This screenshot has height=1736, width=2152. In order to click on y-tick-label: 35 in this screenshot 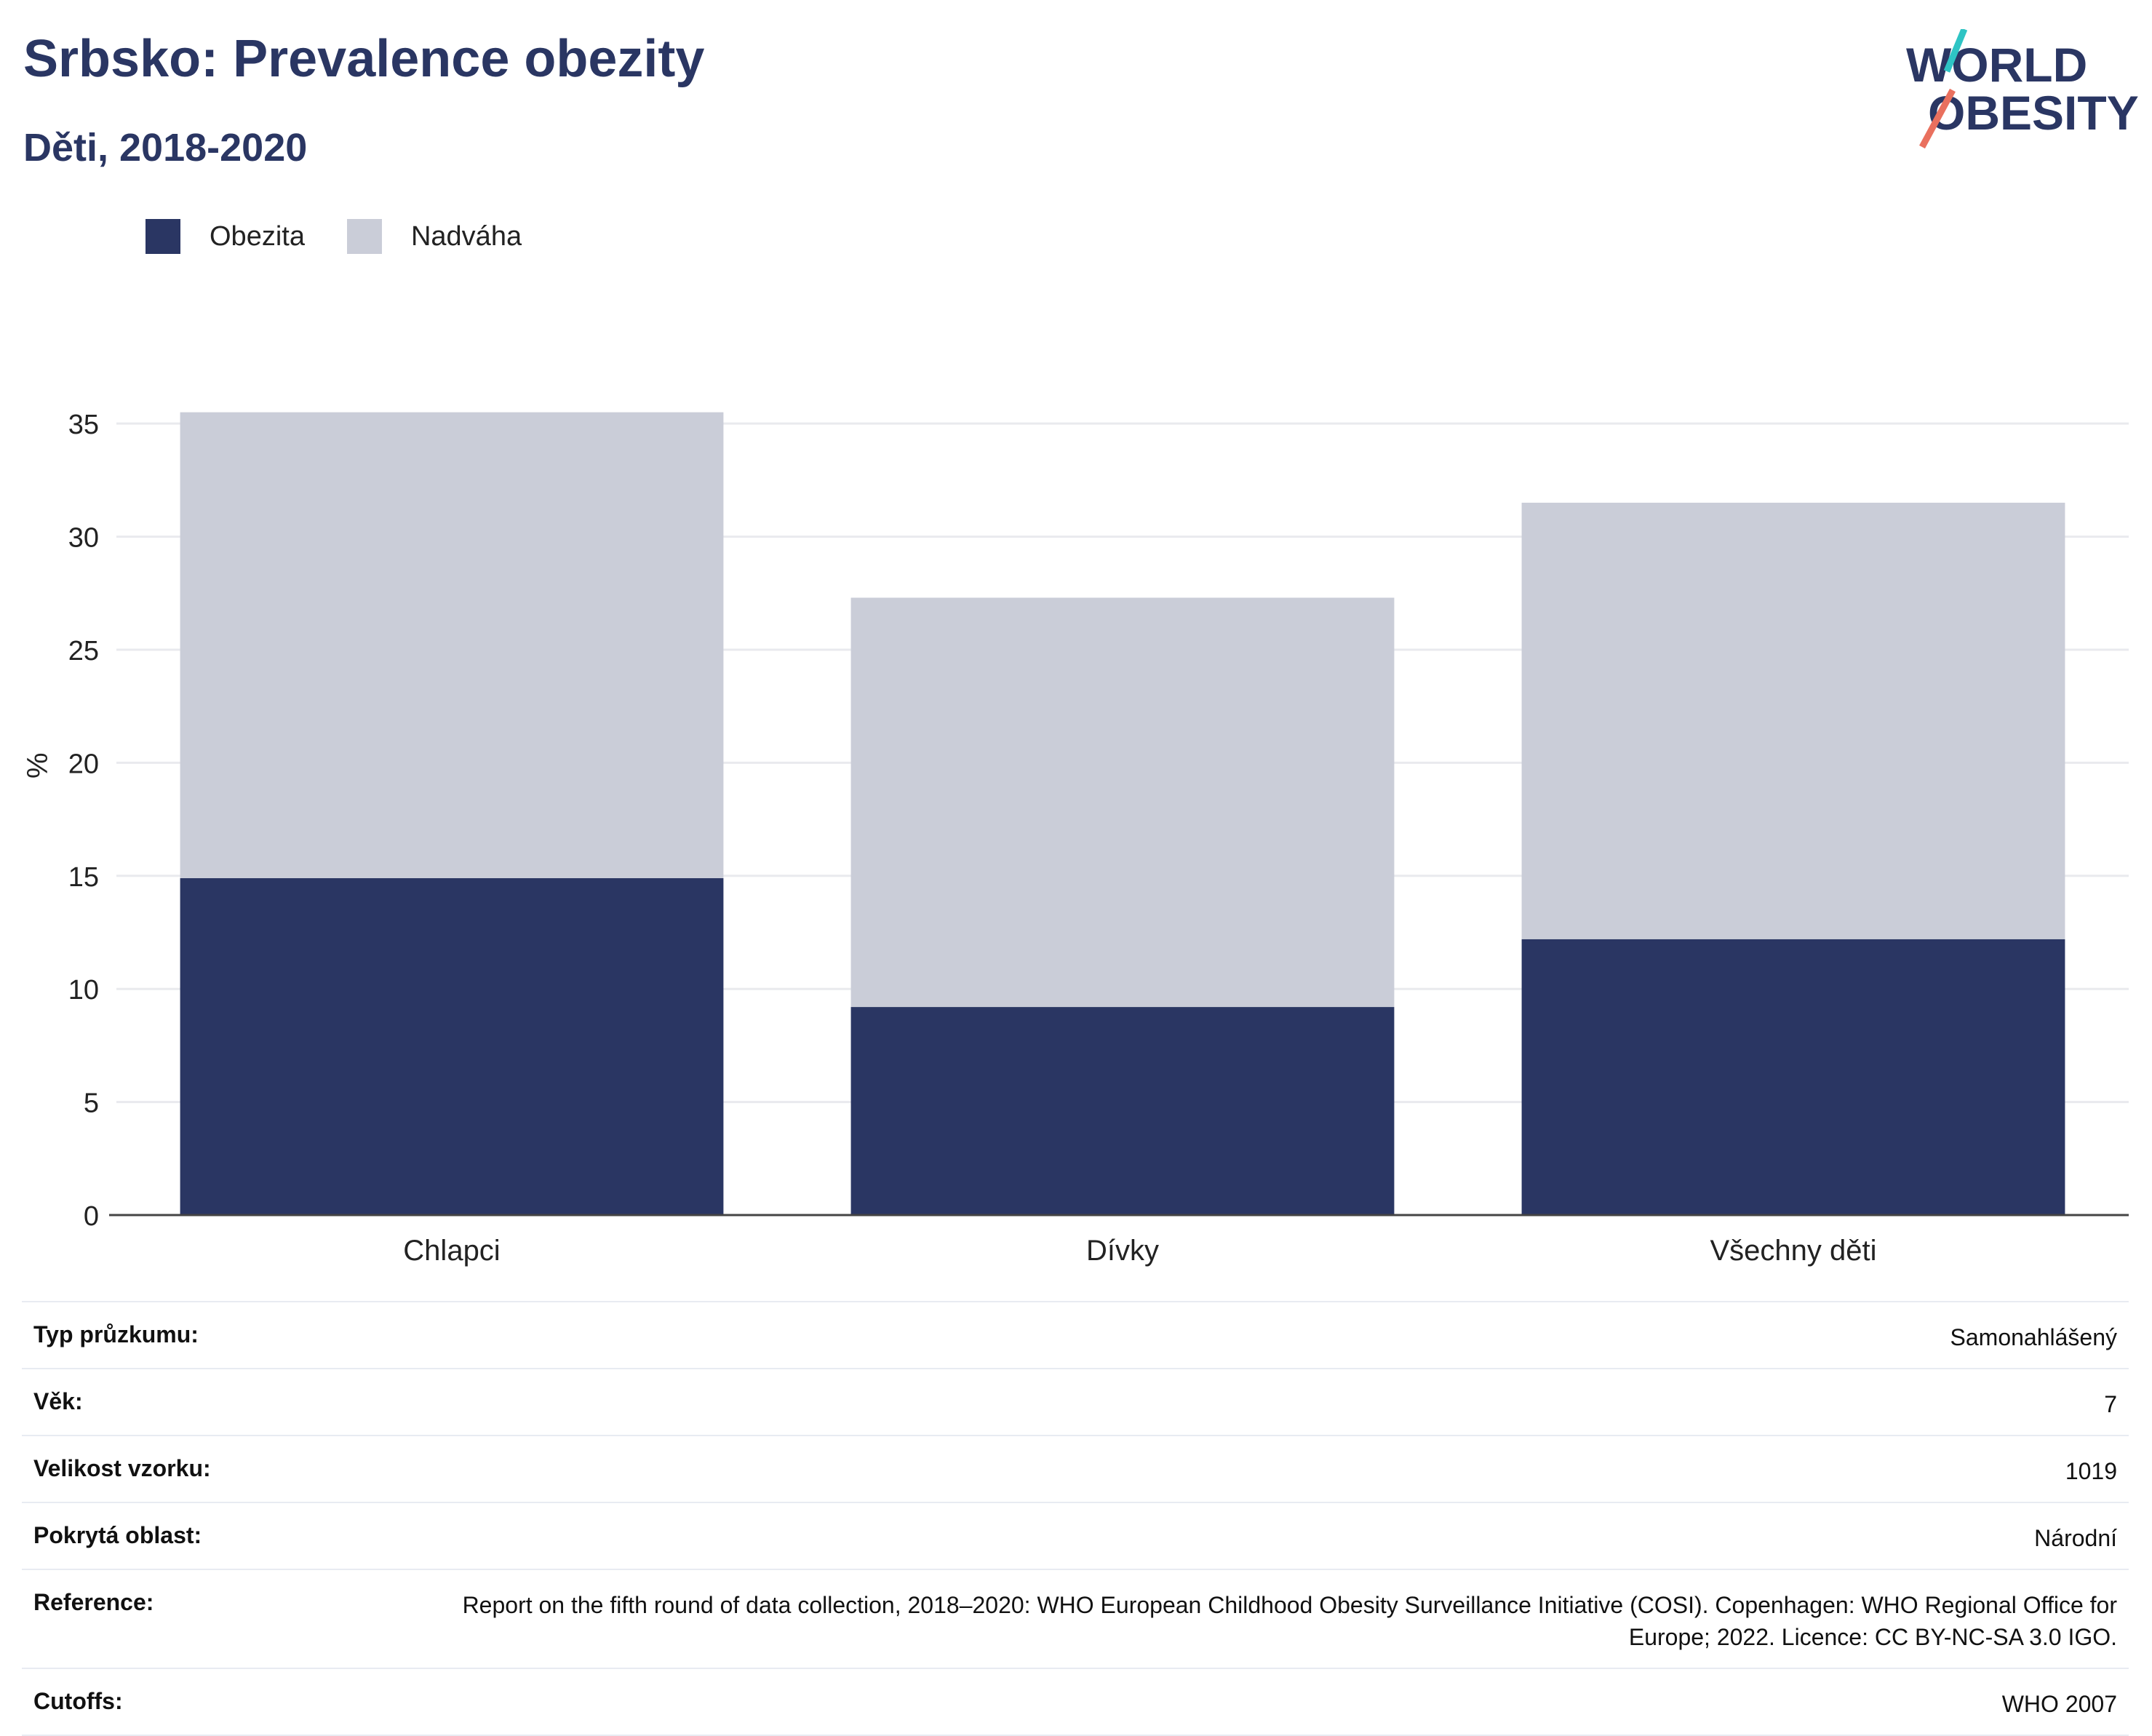, I will do `click(83, 425)`.